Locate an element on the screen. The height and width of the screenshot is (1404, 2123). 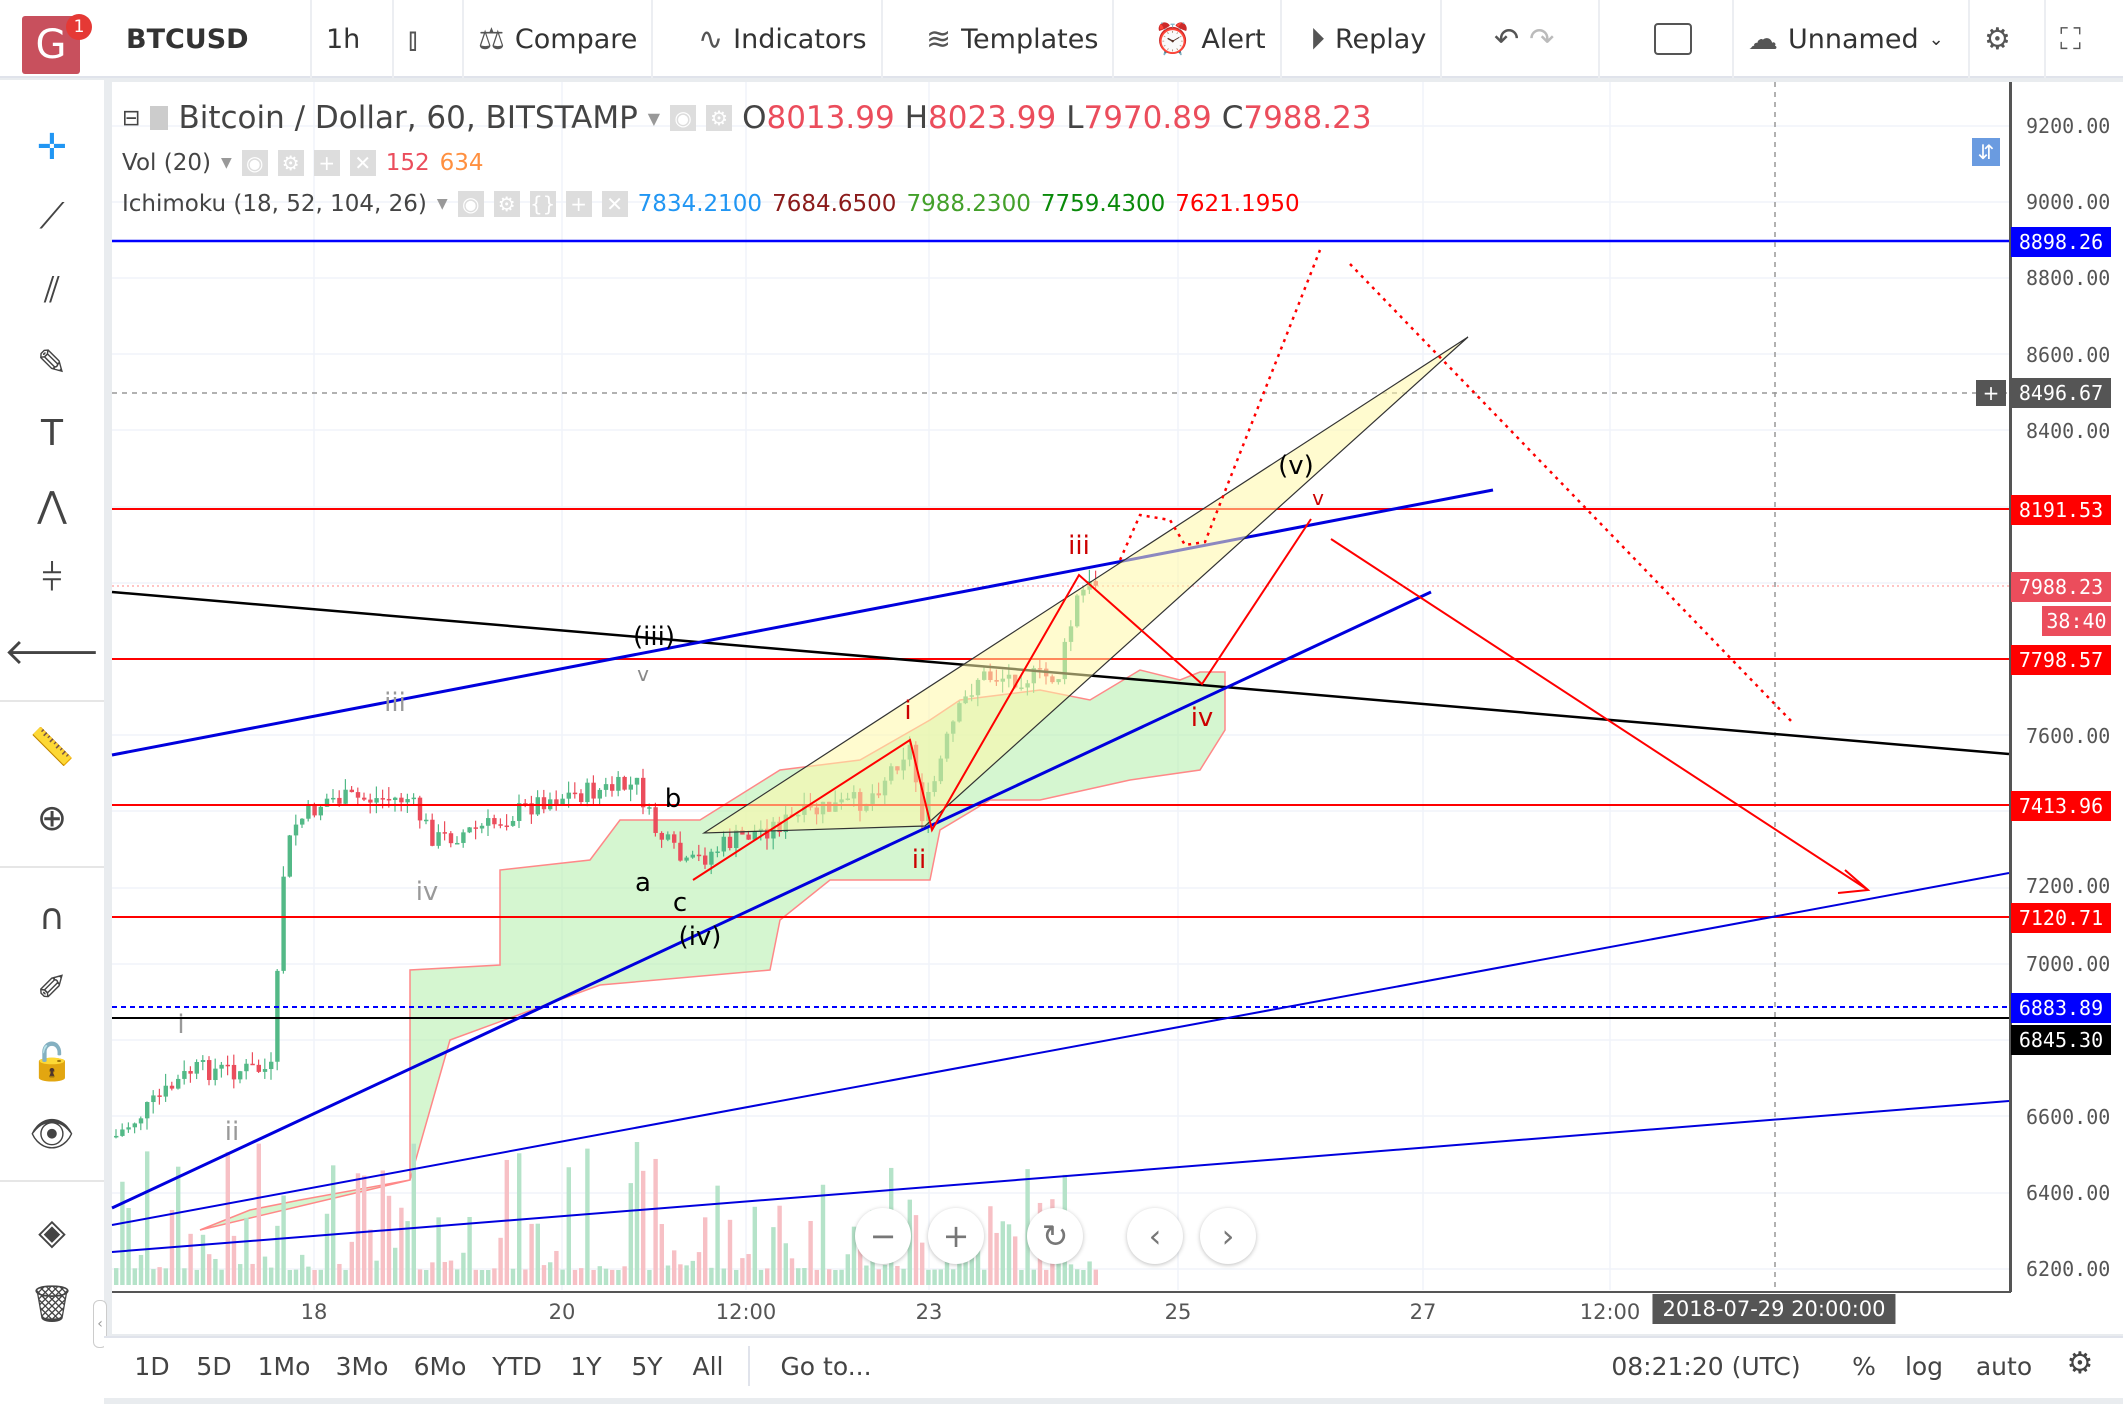
range-all: All is located at coordinates (708, 1366).